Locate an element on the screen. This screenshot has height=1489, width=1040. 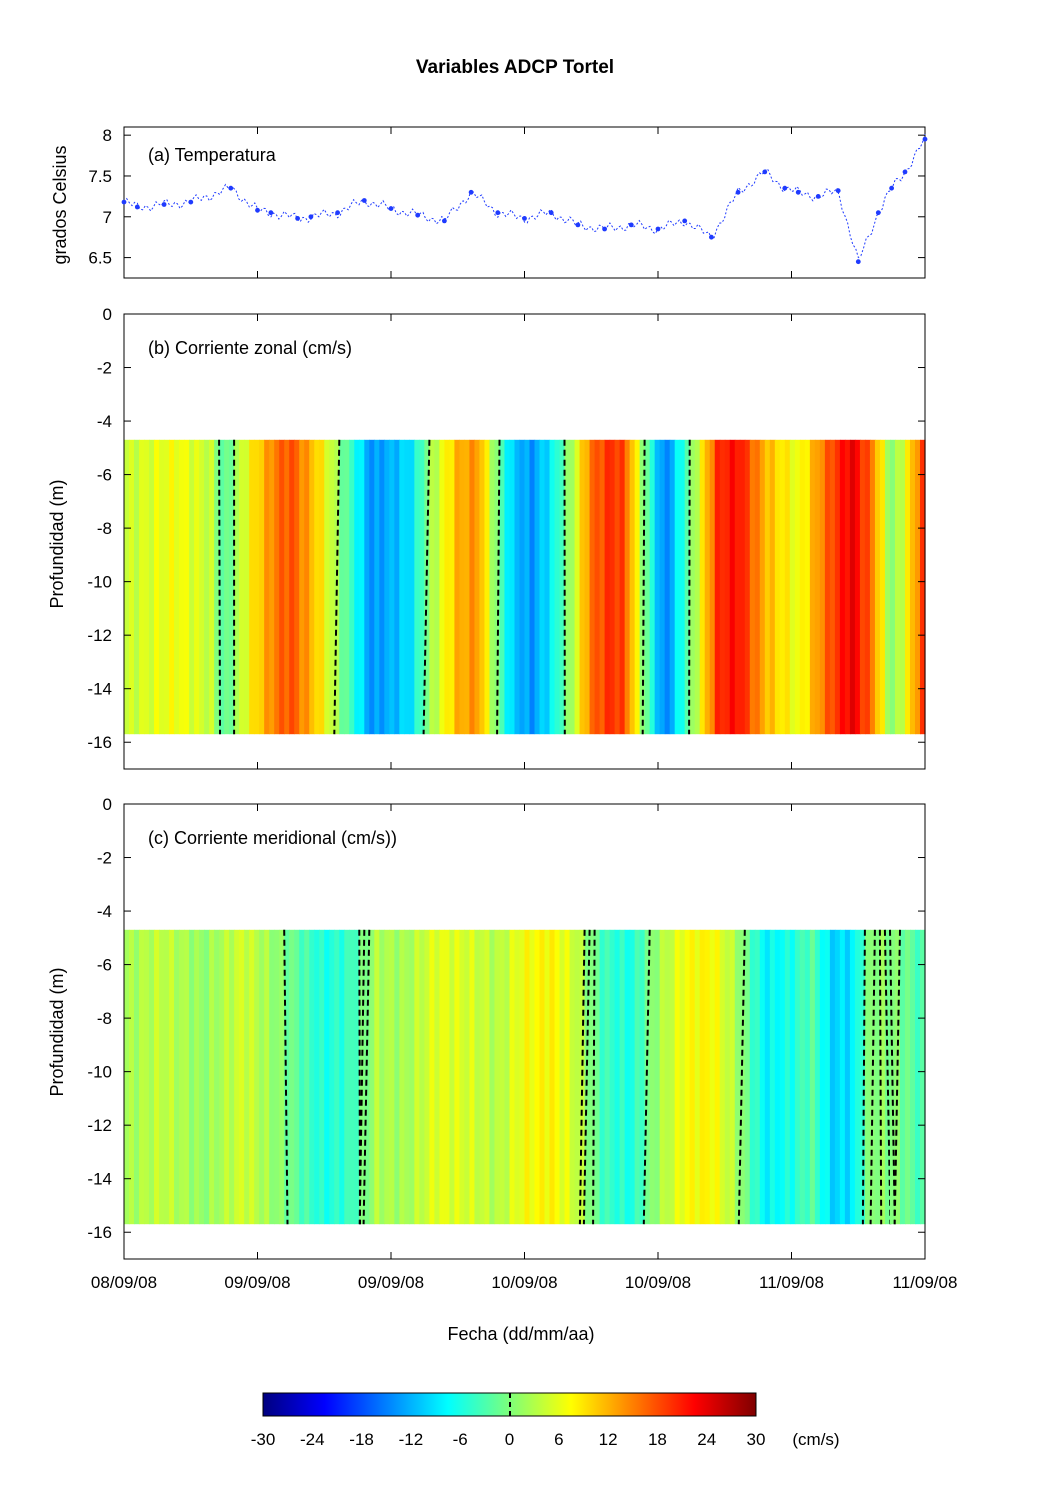
panel-a-ticks: 6.5 7 7.5 8 is located at coordinates (507, 202).